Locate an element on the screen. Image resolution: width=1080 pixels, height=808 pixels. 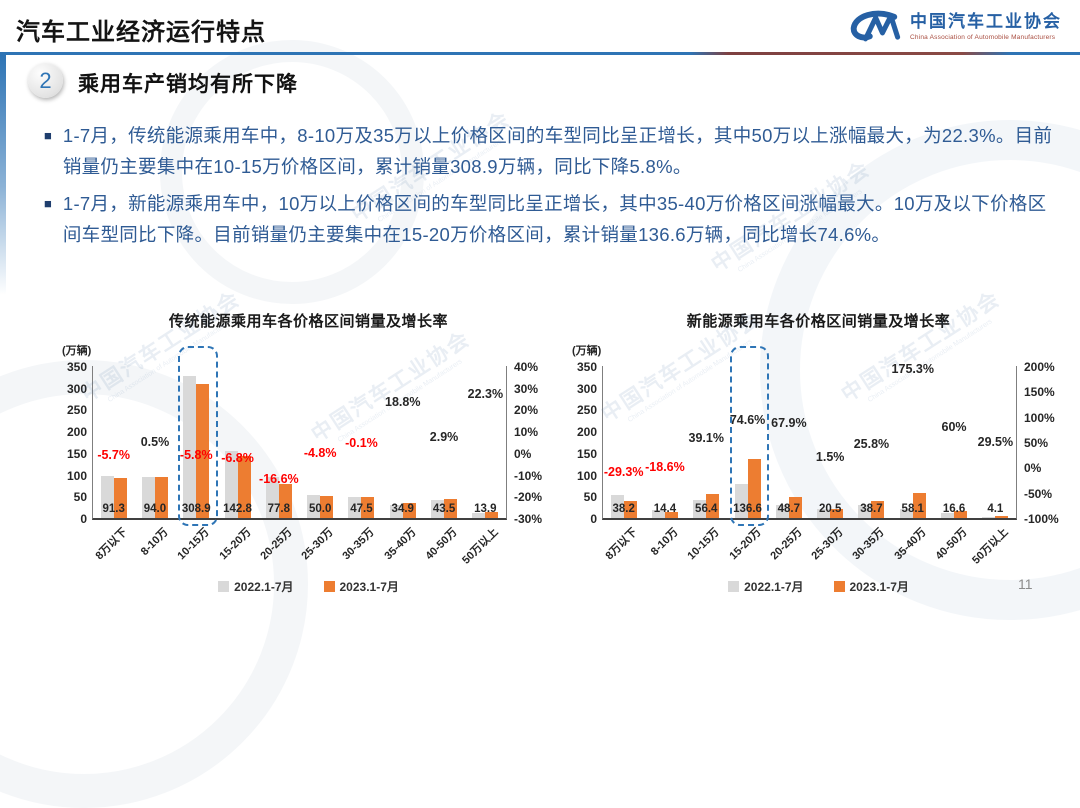
y2-axis-tick-label: 0% is located at coordinates (523, 453).